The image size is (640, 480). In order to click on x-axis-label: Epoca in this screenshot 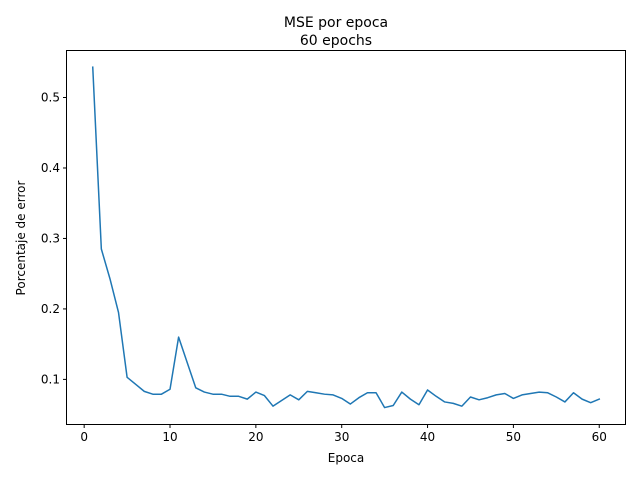, I will do `click(346, 458)`.